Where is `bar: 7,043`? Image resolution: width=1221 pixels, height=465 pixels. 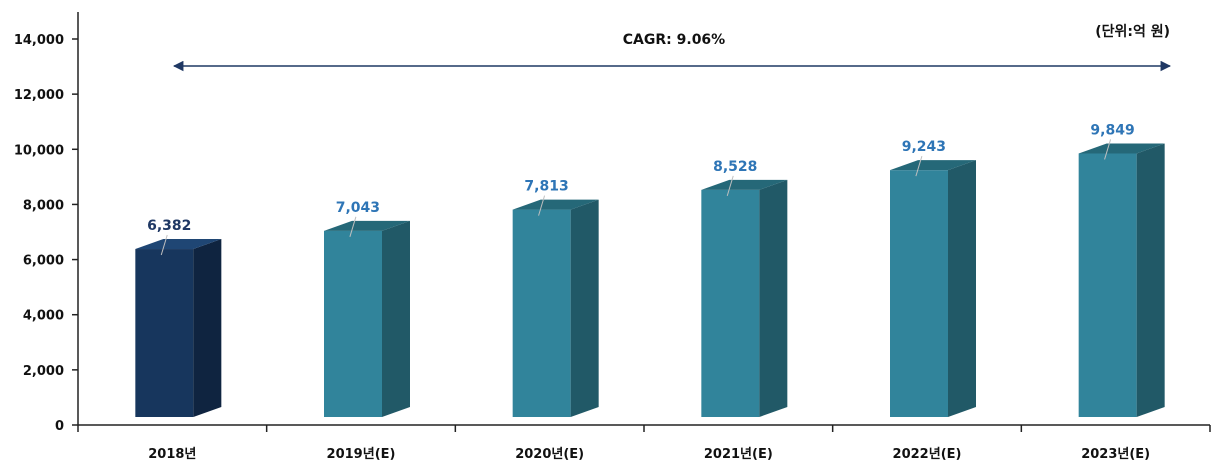
bar: 7,043 is located at coordinates (367, 308).